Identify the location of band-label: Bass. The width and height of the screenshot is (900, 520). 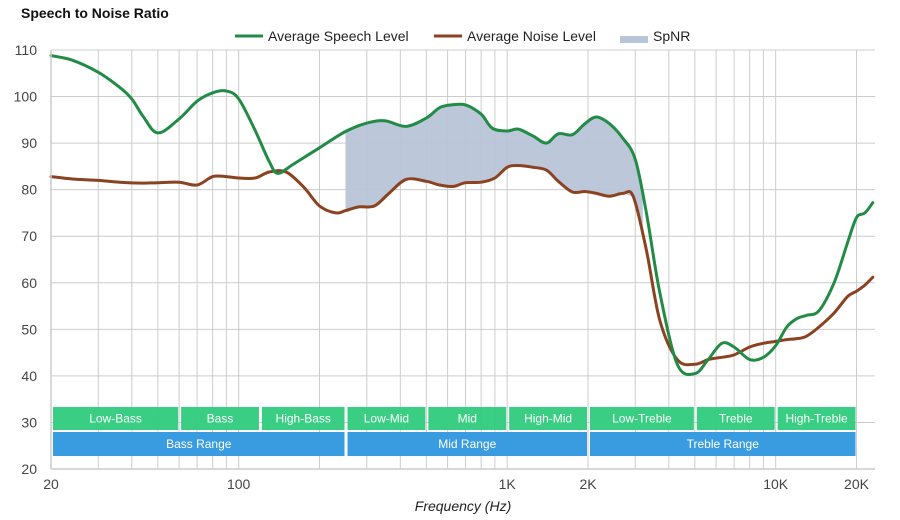
(220, 419).